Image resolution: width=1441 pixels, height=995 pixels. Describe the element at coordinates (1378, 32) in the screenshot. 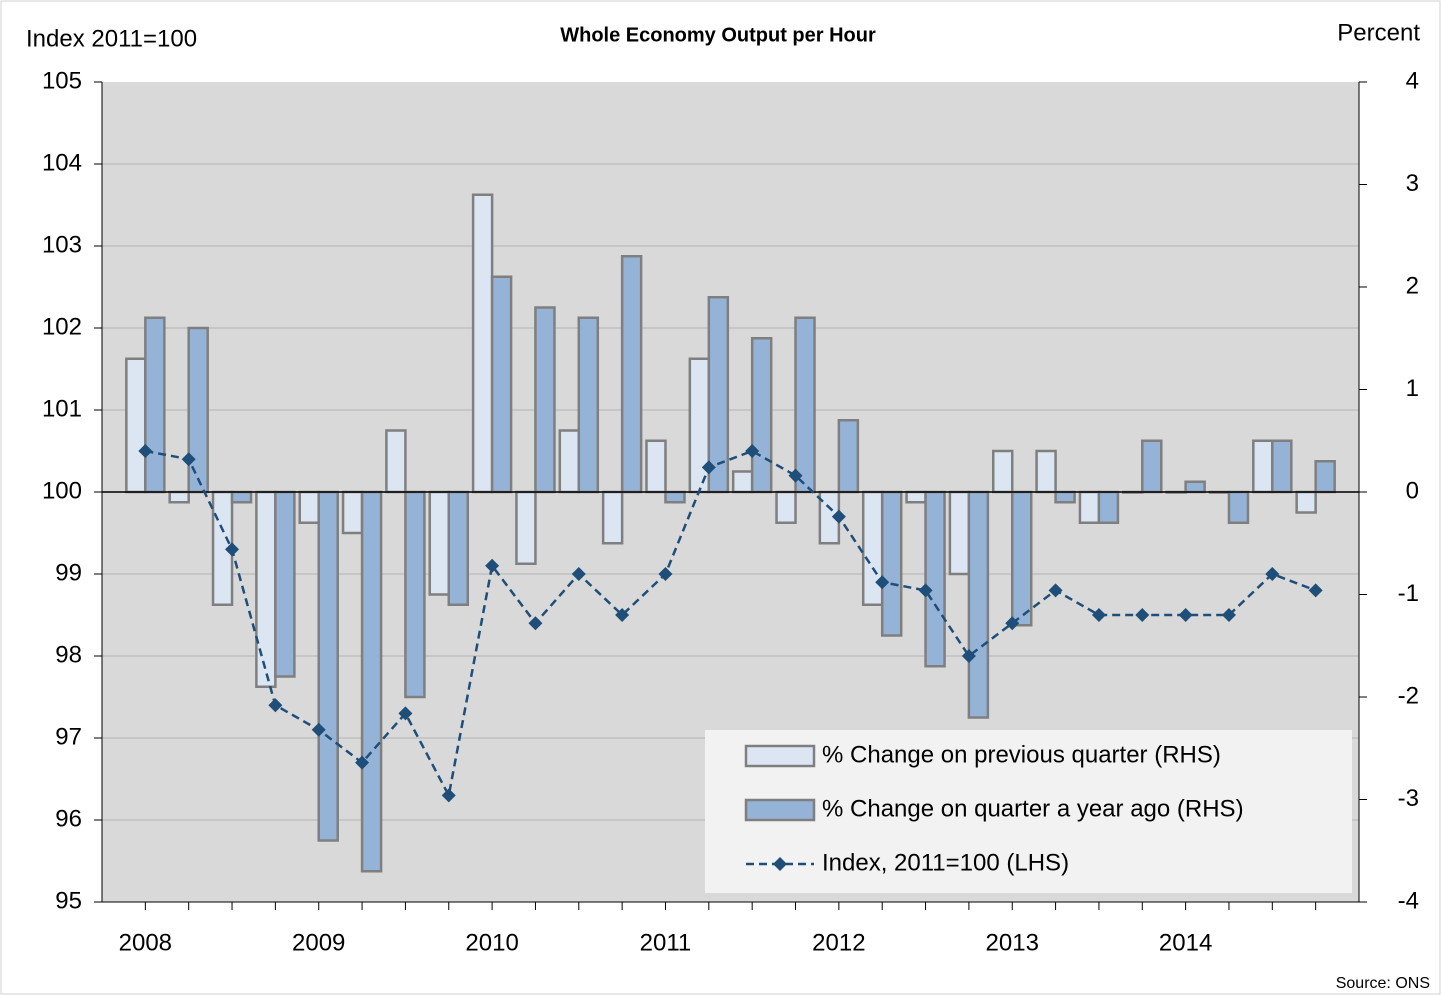

I see `y2-axis-label: Percent` at that location.